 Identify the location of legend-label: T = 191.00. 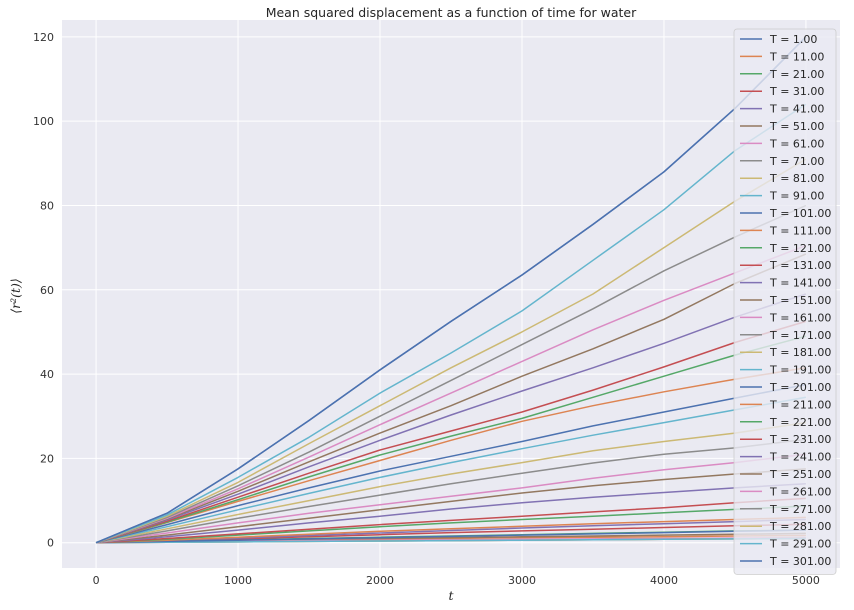
(800, 370).